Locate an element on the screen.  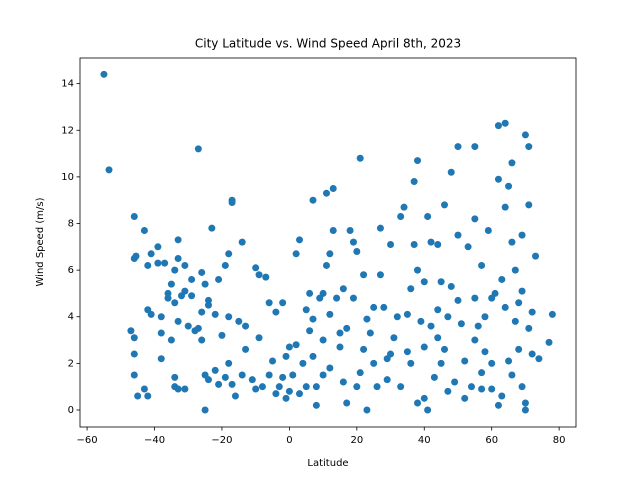
x-tick-label: 20 is located at coordinates (356, 440).